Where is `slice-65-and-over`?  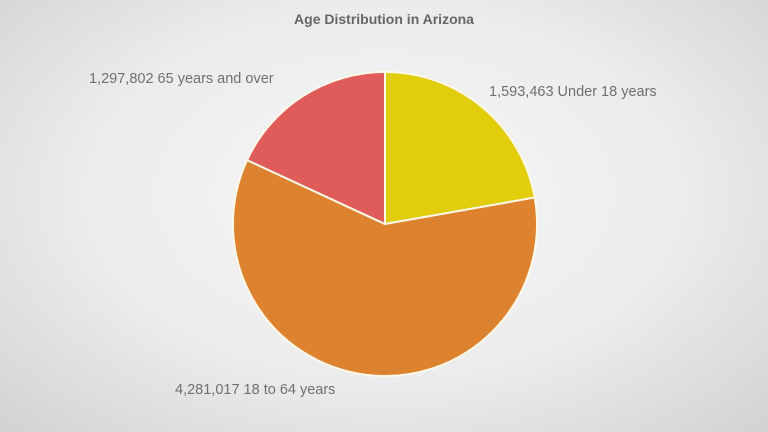 slice-65-and-over is located at coordinates (316, 148).